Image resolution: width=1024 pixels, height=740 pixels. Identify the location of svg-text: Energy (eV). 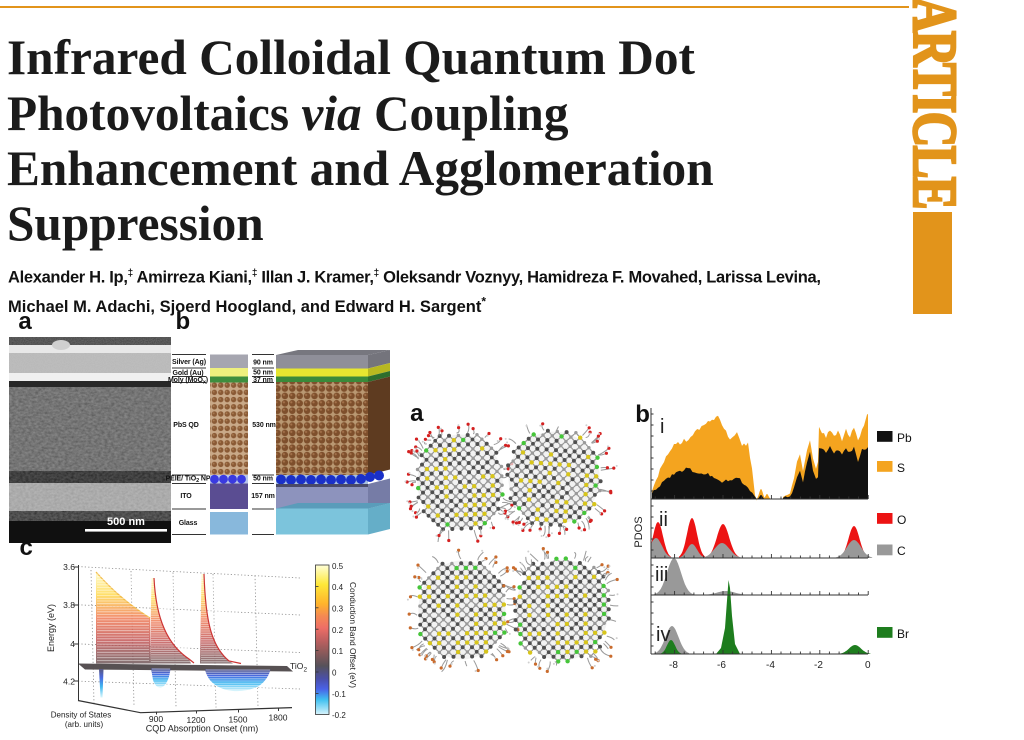
(51, 628).